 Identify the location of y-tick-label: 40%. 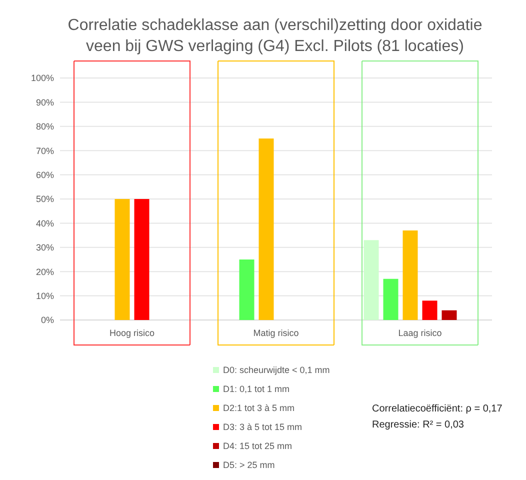
(45, 223).